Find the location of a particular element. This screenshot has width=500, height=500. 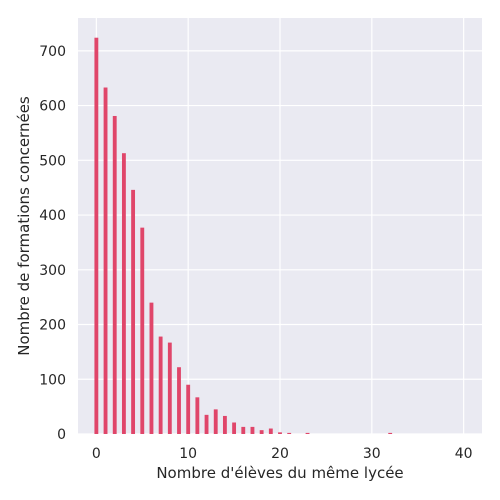

y-axis-label: Nombre de formations concernées is located at coordinates (24, 226).